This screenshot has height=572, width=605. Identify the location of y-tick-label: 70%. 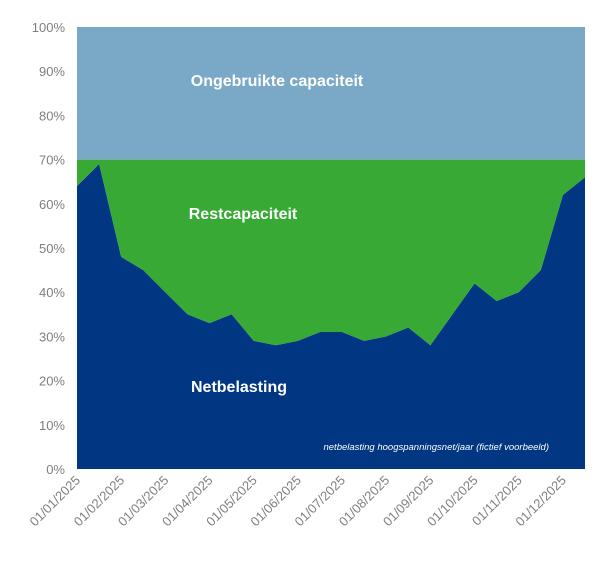
(52, 160).